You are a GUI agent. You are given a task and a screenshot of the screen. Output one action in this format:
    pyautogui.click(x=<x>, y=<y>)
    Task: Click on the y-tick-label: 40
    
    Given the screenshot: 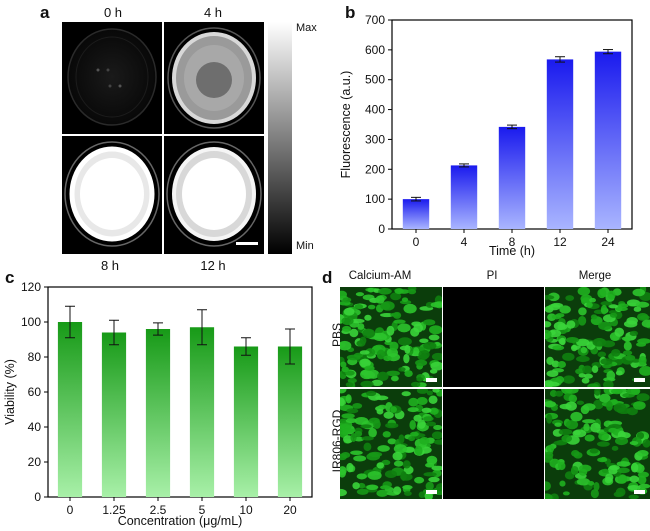 What is the action you would take?
    pyautogui.click(x=35, y=427)
    